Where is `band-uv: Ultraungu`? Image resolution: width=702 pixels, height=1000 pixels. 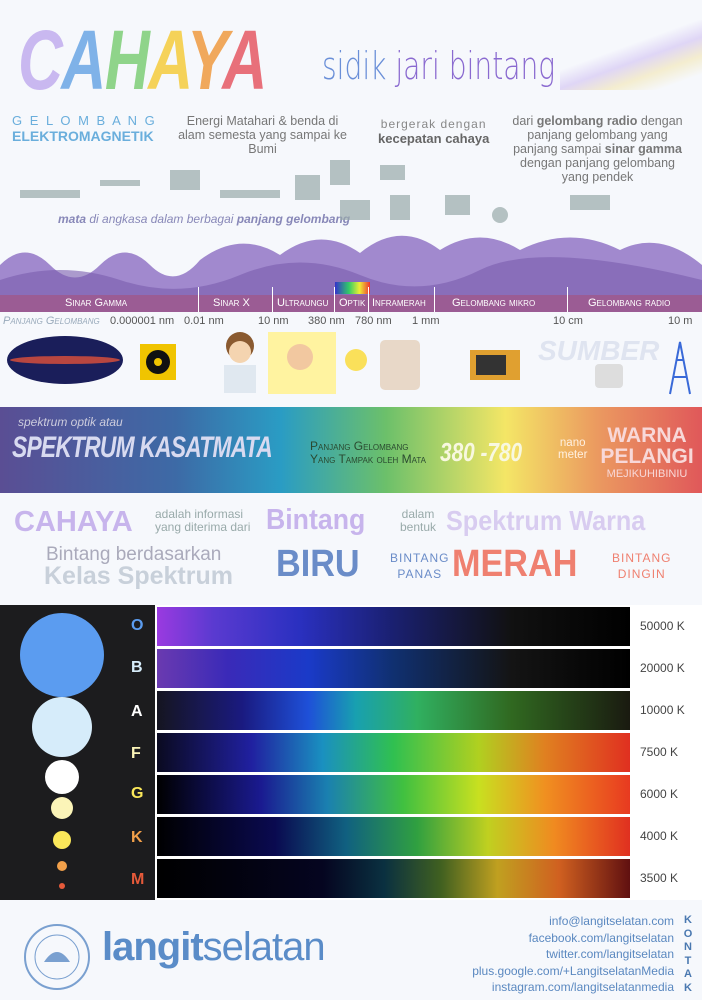 band-uv: Ultraungu is located at coordinates (303, 303).